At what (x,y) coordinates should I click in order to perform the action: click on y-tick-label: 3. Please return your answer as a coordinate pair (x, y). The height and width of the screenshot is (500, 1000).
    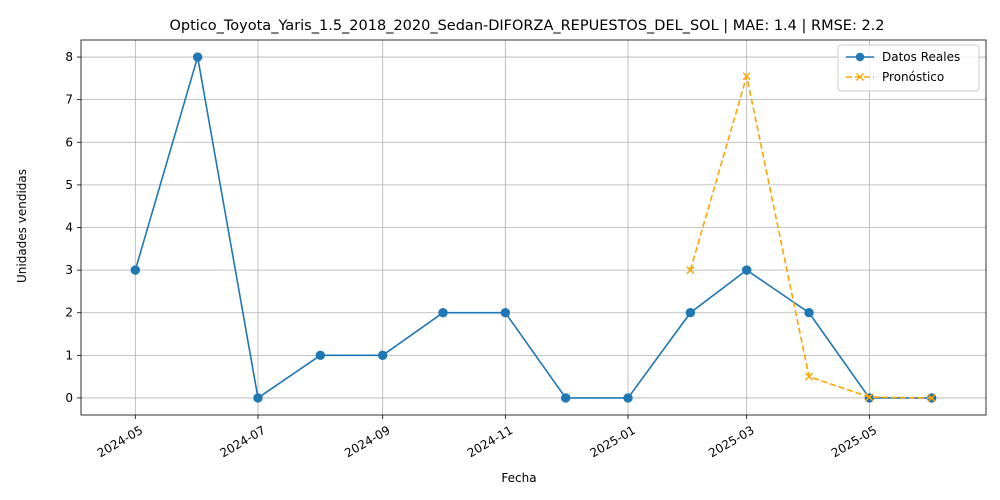
    Looking at the image, I should click on (69, 270).